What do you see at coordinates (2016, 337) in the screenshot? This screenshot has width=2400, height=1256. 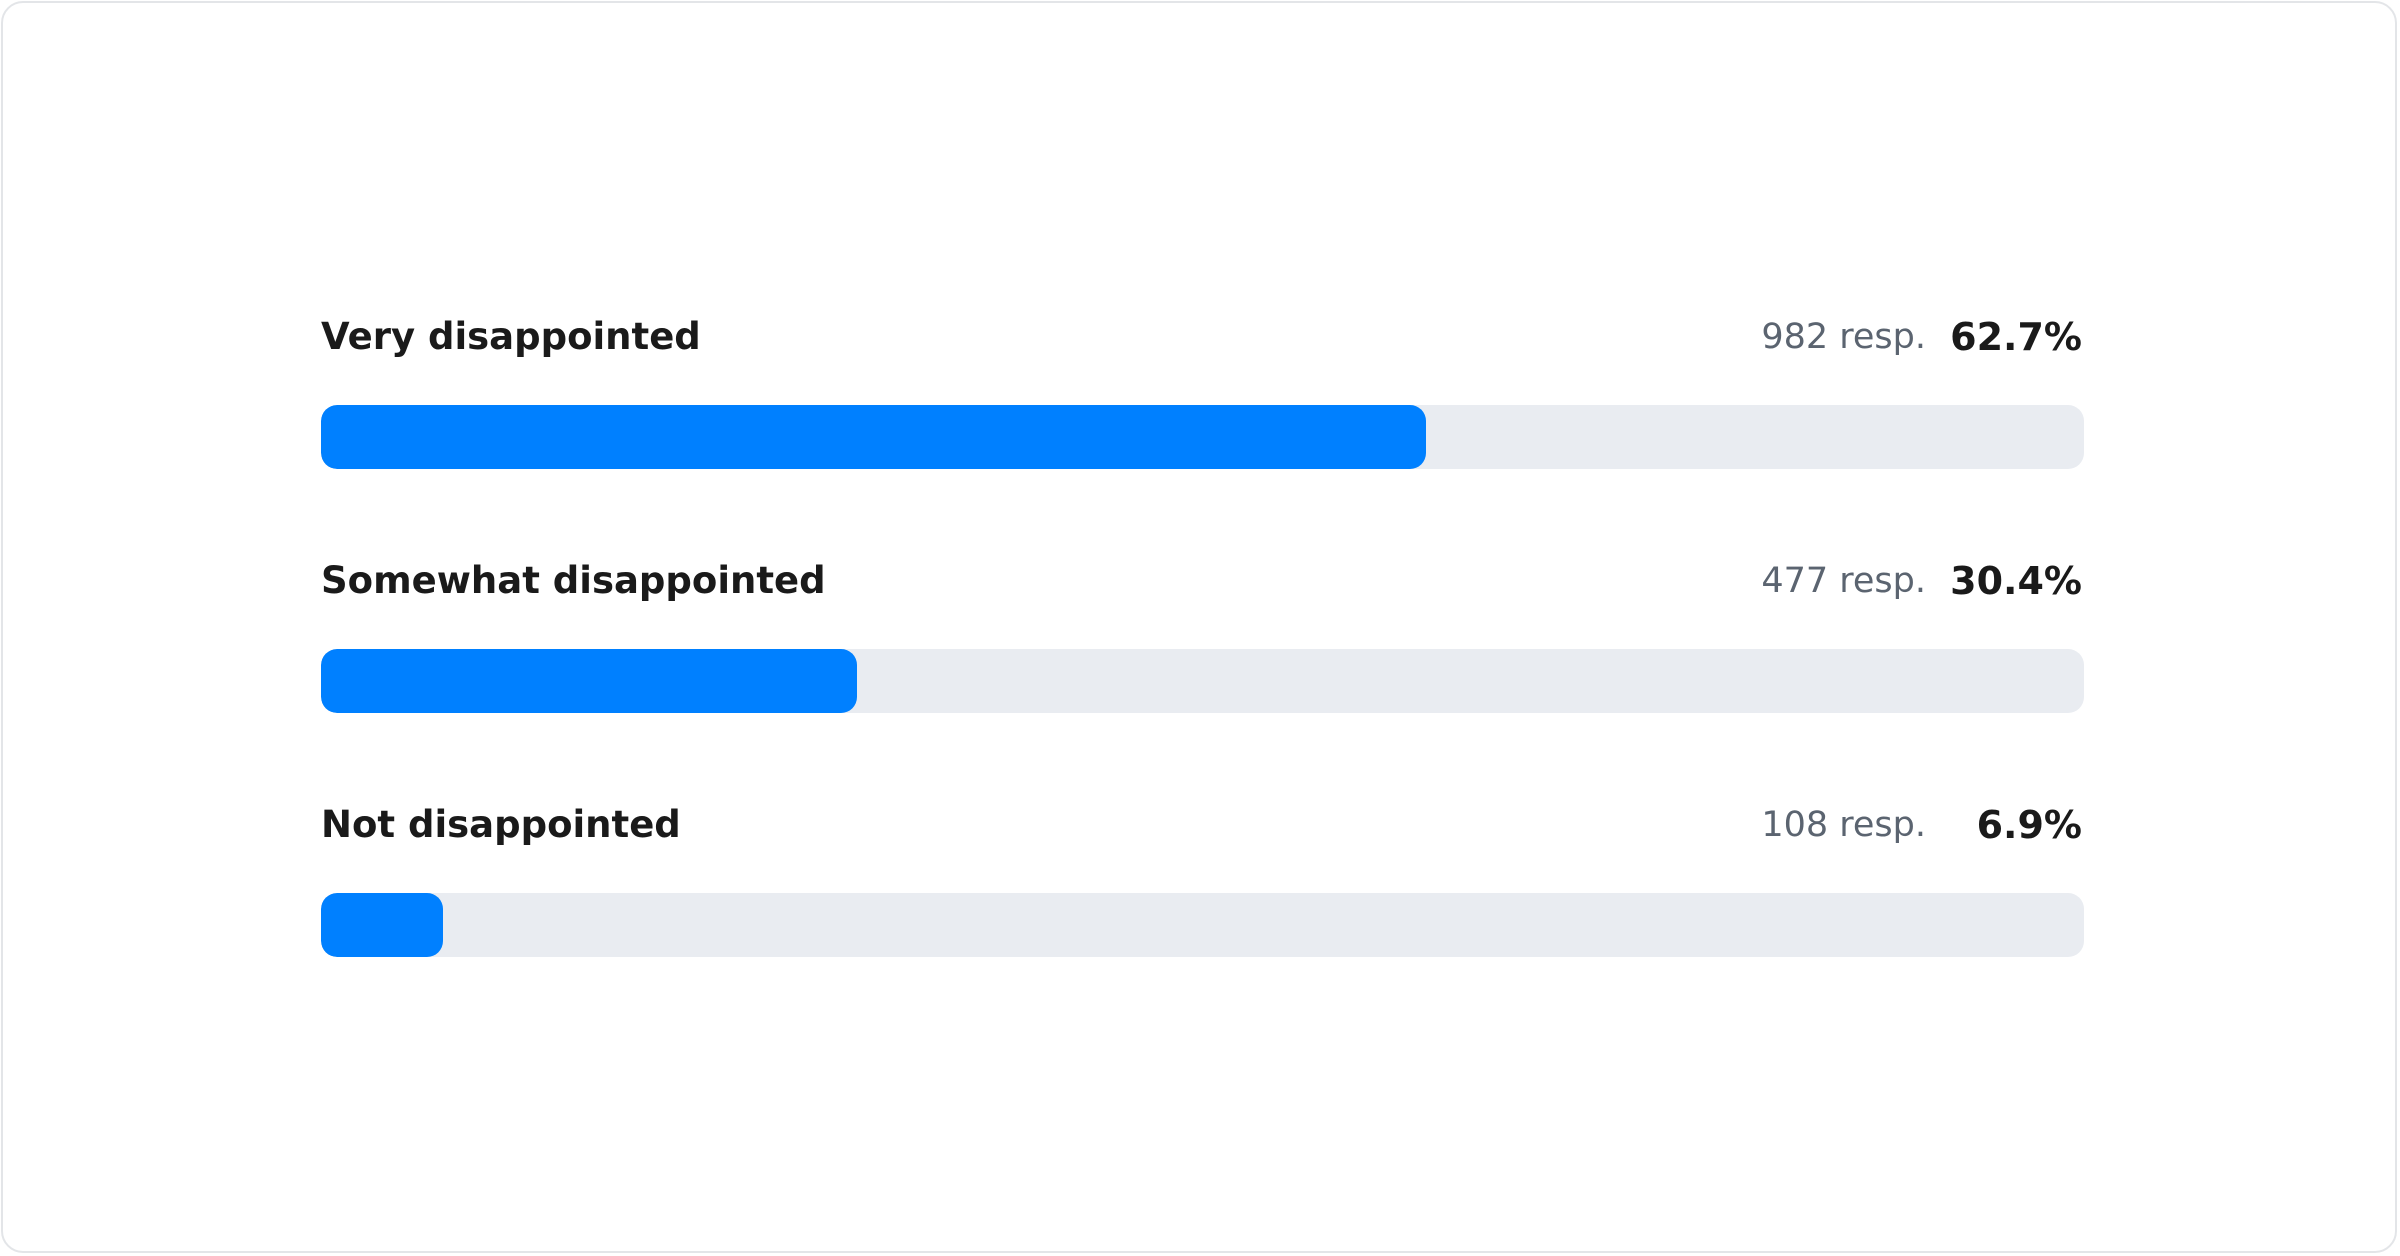 I see `percent-label: 62.7%` at bounding box center [2016, 337].